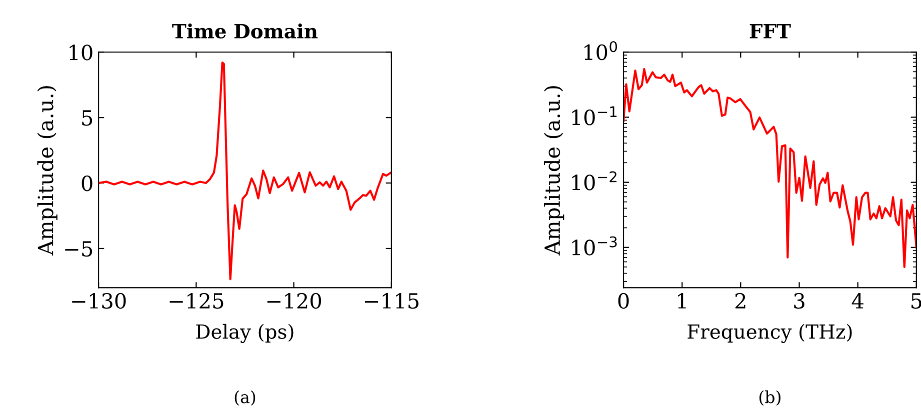  What do you see at coordinates (81, 52) in the screenshot?
I see `y-tick-label: 10` at bounding box center [81, 52].